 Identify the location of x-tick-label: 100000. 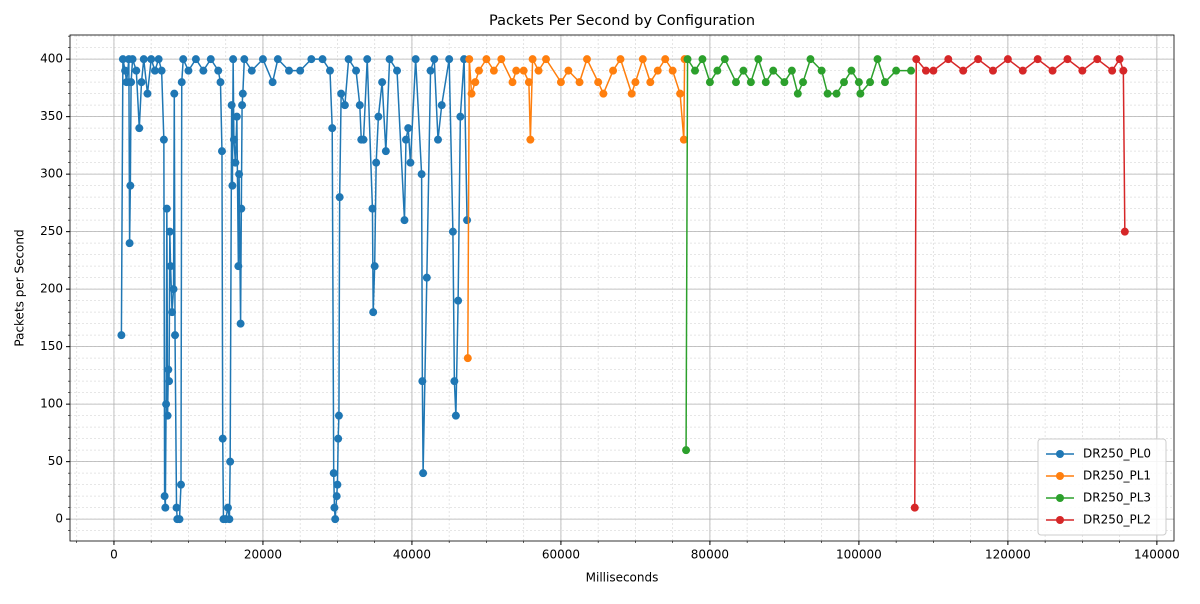
(859, 555).